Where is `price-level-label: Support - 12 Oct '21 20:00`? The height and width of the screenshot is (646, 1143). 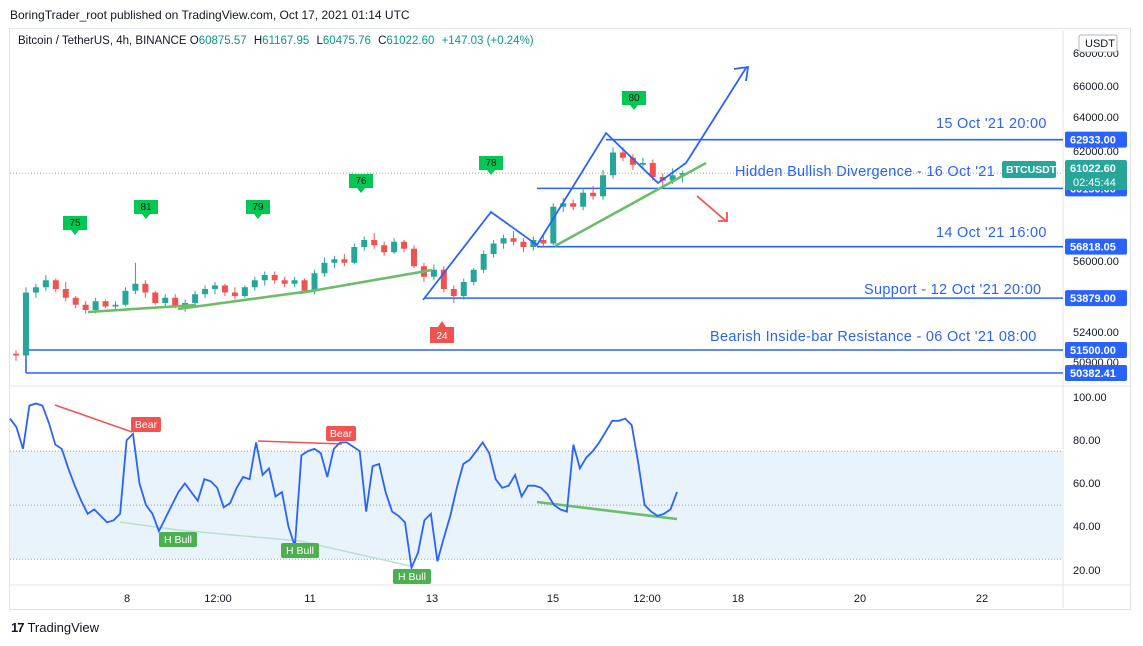 price-level-label: Support - 12 Oct '21 20:00 is located at coordinates (952, 290).